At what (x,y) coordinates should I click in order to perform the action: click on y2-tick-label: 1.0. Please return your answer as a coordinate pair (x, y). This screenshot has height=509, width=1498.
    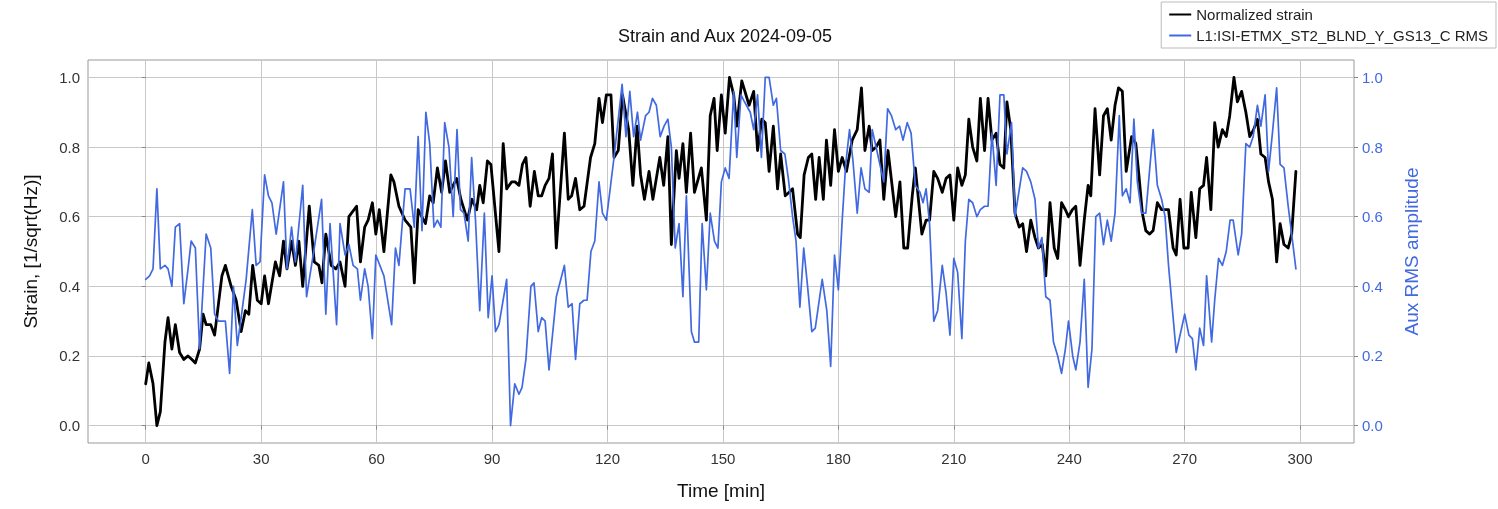
    Looking at the image, I should click on (1372, 77).